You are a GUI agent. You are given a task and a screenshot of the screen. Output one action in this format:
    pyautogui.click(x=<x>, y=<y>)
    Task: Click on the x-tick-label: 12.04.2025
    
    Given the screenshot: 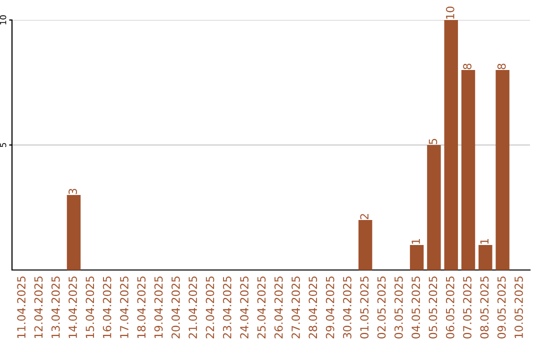 What is the action you would take?
    pyautogui.click(x=38, y=307)
    